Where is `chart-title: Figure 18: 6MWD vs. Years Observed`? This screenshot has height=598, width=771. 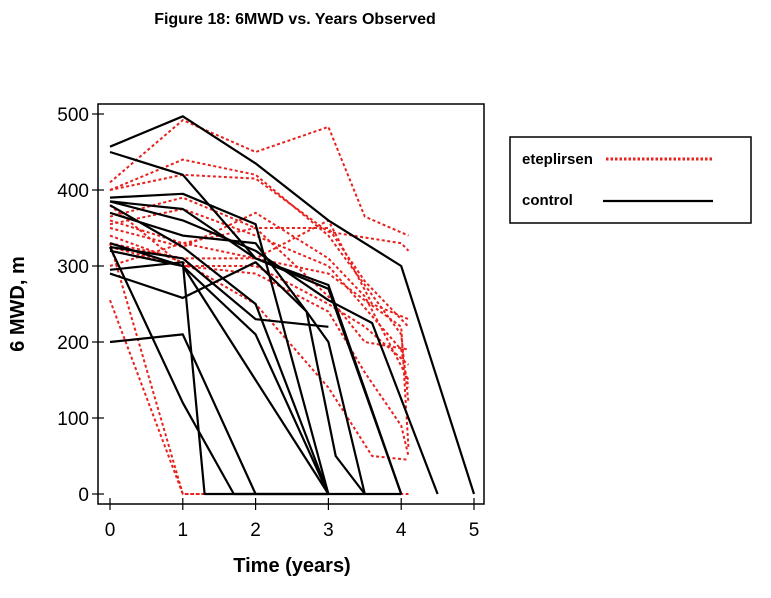 chart-title: Figure 18: 6MWD vs. Years Observed is located at coordinates (295, 19).